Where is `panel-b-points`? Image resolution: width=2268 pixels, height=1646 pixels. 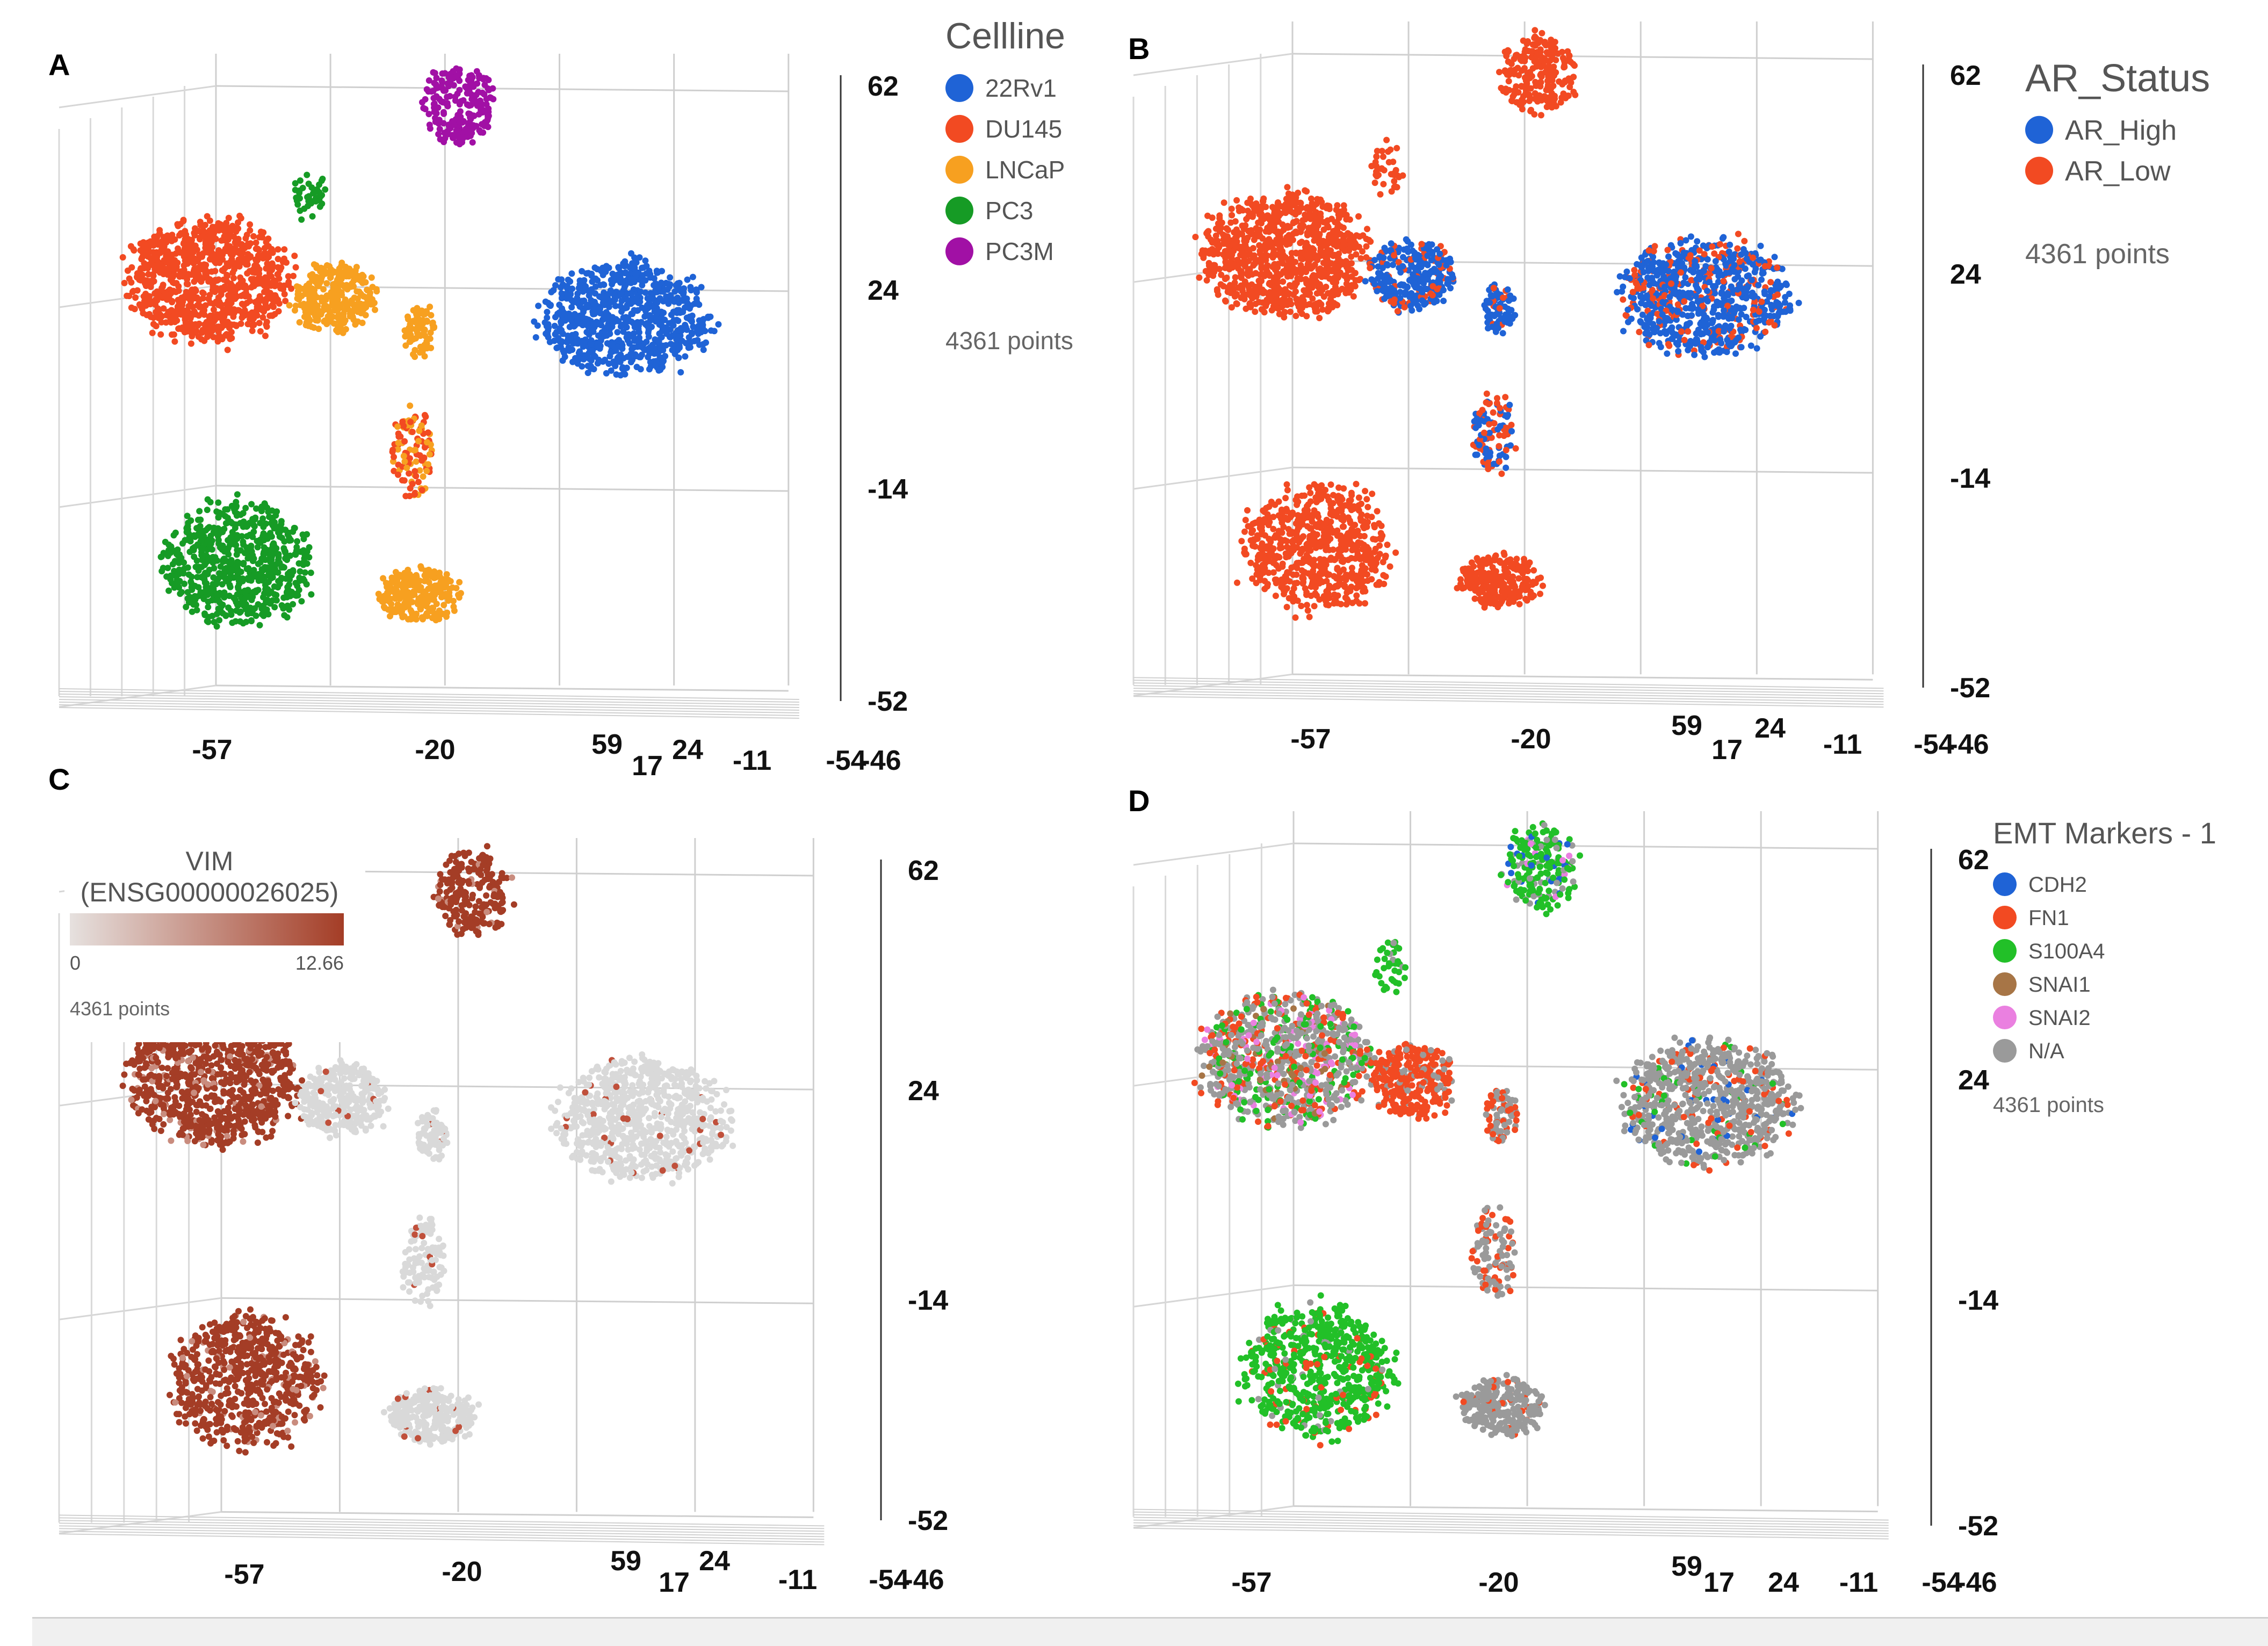
panel-b-points is located at coordinates (1497, 324).